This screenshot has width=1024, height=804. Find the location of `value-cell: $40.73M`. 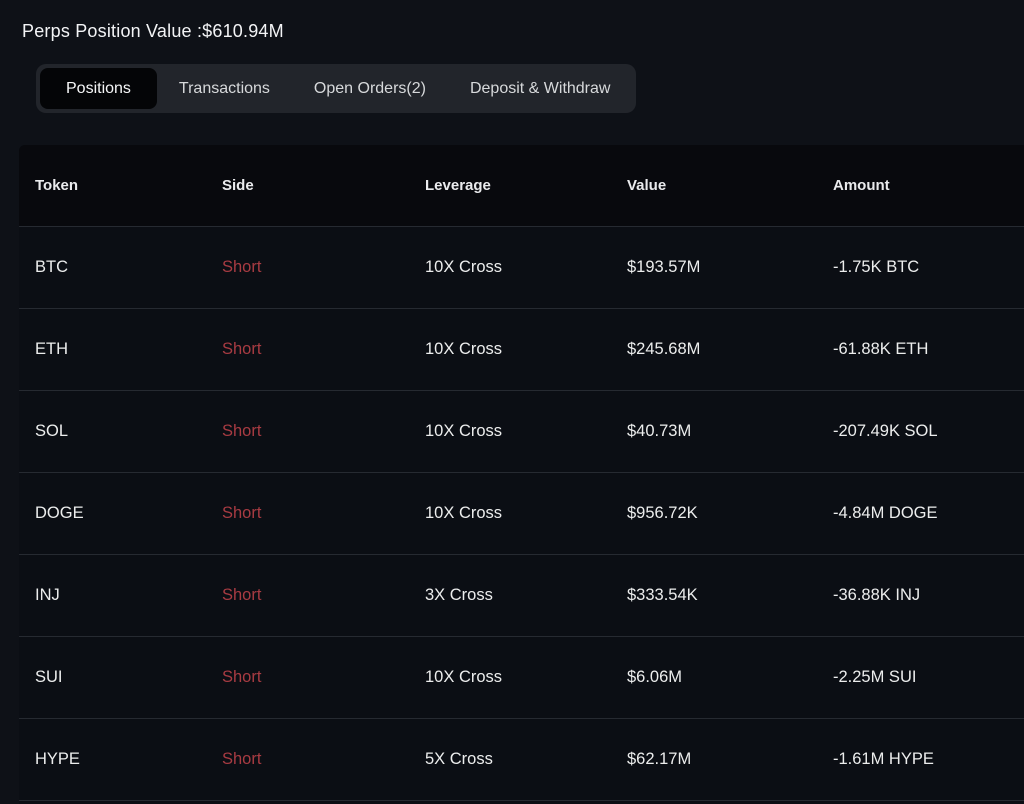

value-cell: $40.73M is located at coordinates (659, 431).